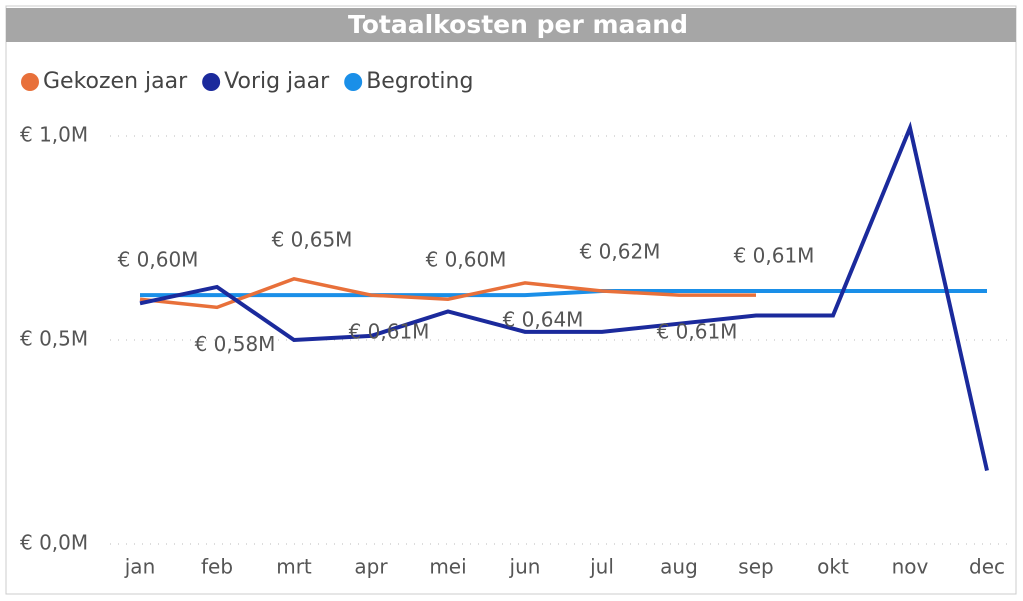 This screenshot has height=601, width=1023. I want to click on legend-label: Gekozen jaar, so click(115, 81).